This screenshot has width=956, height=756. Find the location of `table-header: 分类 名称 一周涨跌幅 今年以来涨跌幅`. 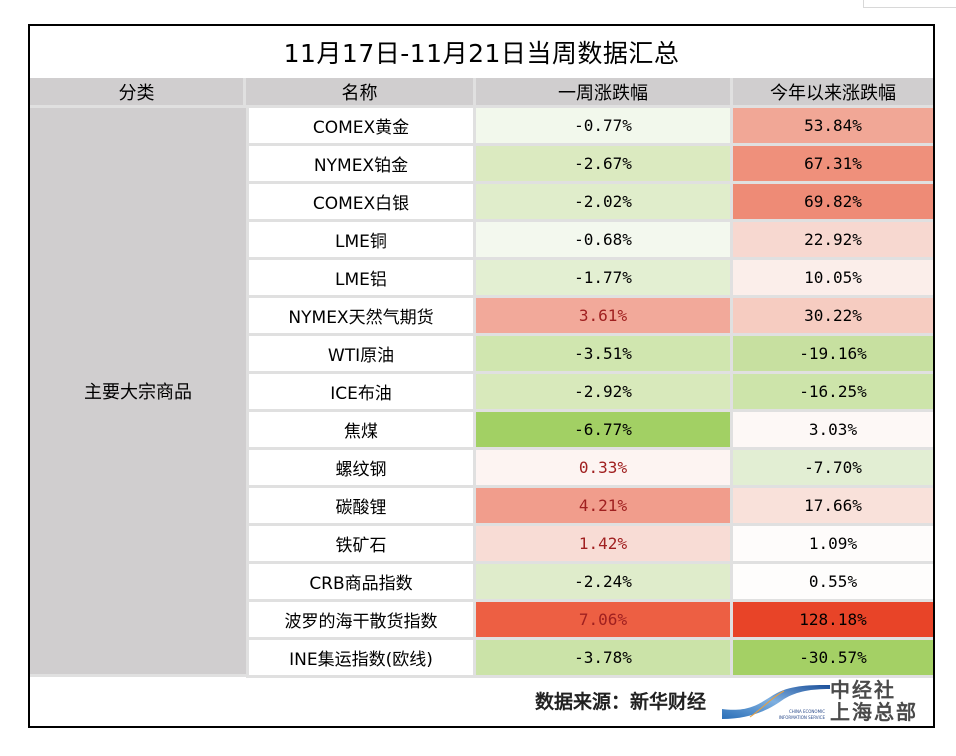

table-header: 分类 名称 一周涨跌幅 今年以来涨跌幅 is located at coordinates (481, 91).